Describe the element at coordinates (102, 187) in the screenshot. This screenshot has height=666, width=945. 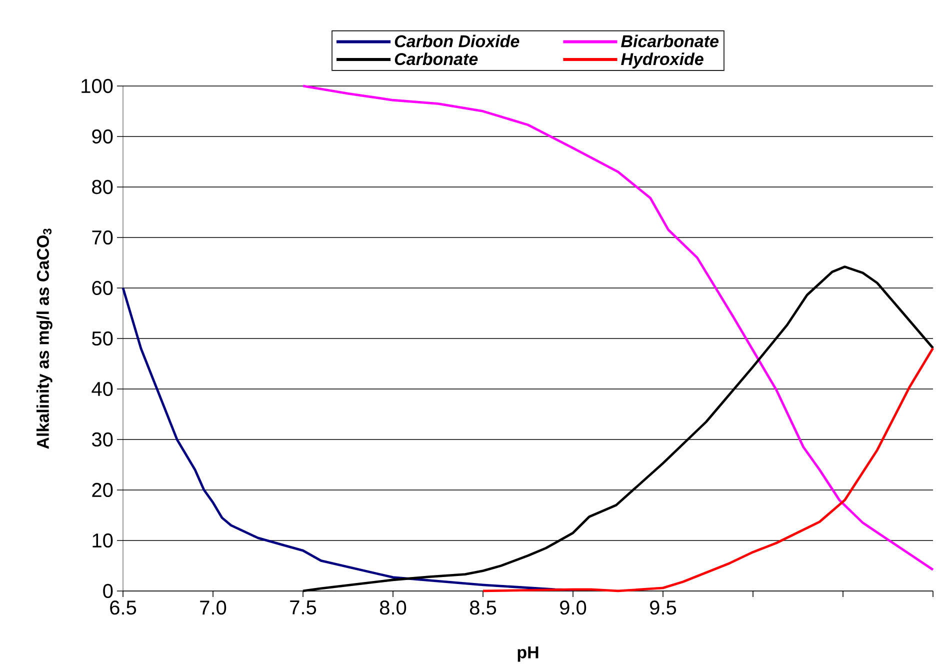
I see `y-tick-label: 80` at that location.